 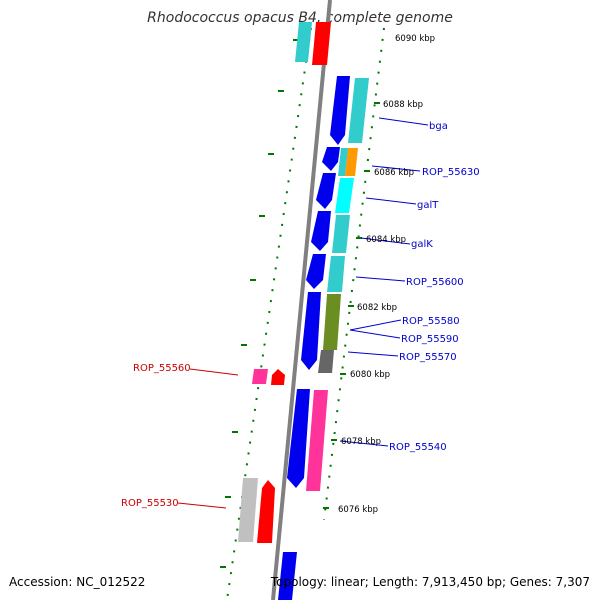 What do you see at coordinates (435, 282) in the screenshot?
I see `gene-label-rop-55600: ROP_55600` at bounding box center [435, 282].